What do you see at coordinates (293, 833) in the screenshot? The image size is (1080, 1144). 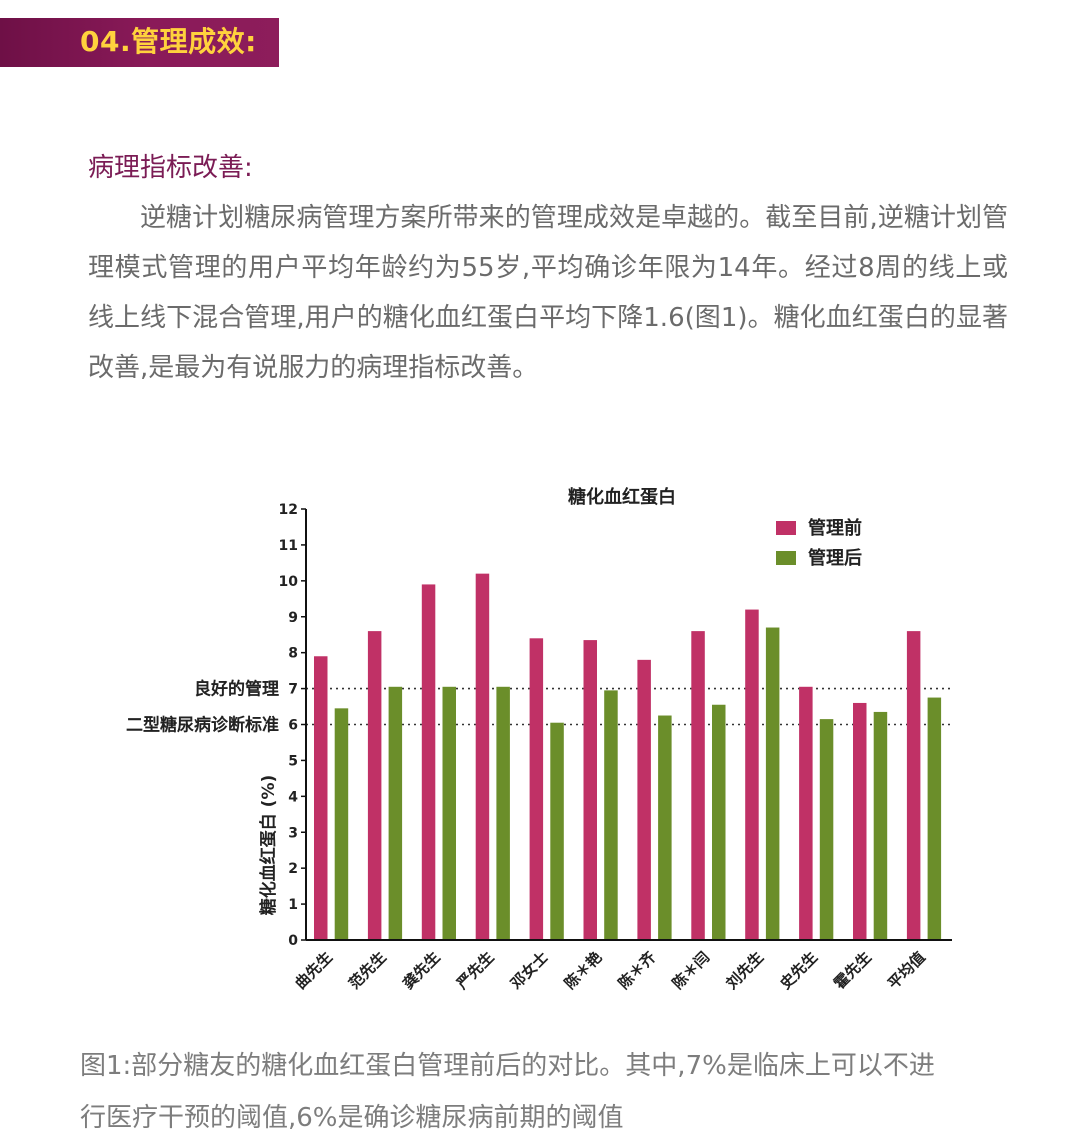 I see `y-tick-label-3: 3` at bounding box center [293, 833].